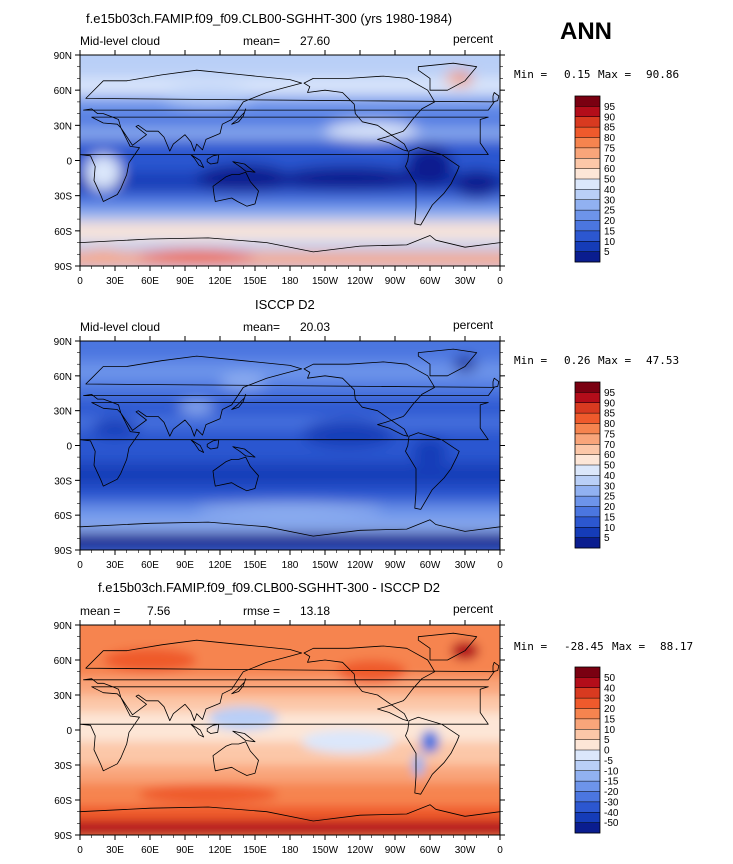  I want to click on x-tick-label: 90W, so click(395, 281).